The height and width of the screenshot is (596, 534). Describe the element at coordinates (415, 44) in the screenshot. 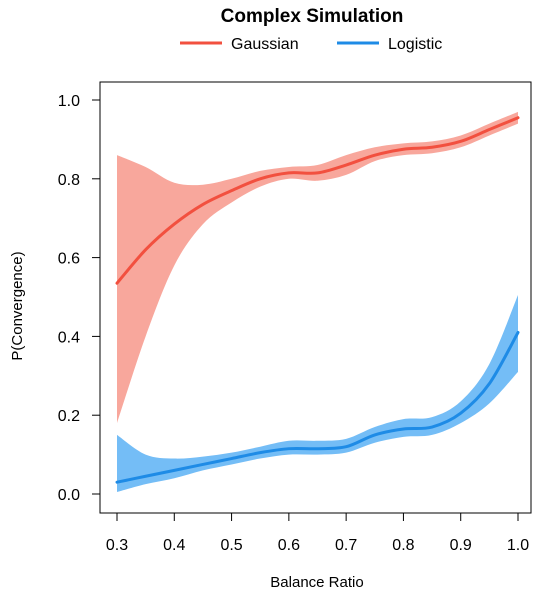

I see `legend-label-logistic: Logistic` at that location.